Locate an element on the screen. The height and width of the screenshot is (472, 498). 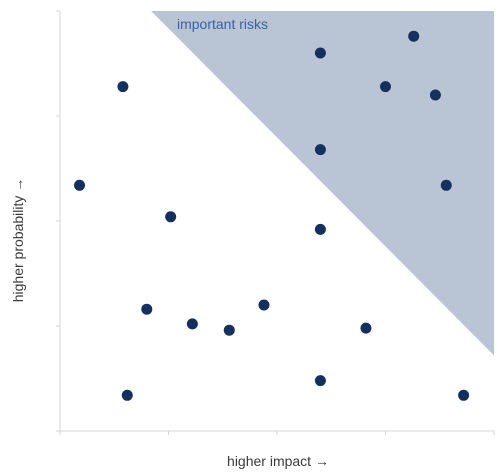
region-label-important-risks: important risks is located at coordinates (222, 24).